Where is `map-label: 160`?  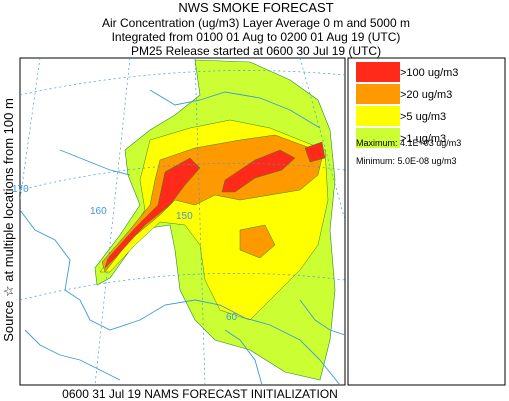
map-label: 160 is located at coordinates (98, 211).